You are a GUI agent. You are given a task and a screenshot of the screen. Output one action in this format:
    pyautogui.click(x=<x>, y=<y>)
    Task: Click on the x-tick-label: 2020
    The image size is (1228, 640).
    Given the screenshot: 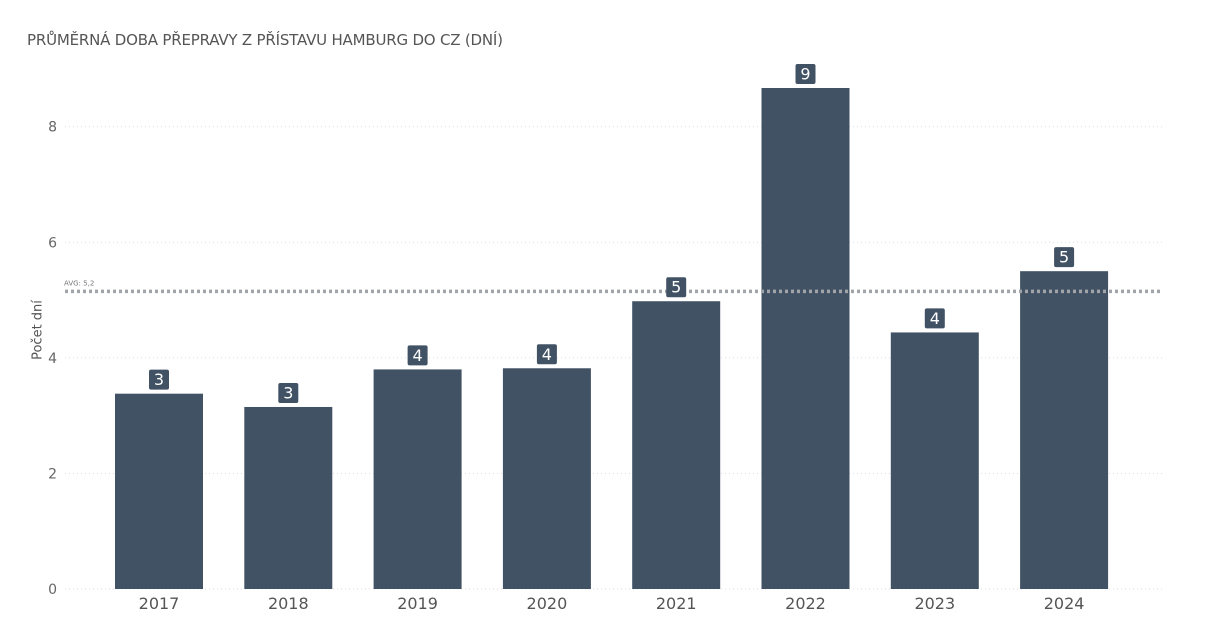 What is the action you would take?
    pyautogui.click(x=547, y=603)
    